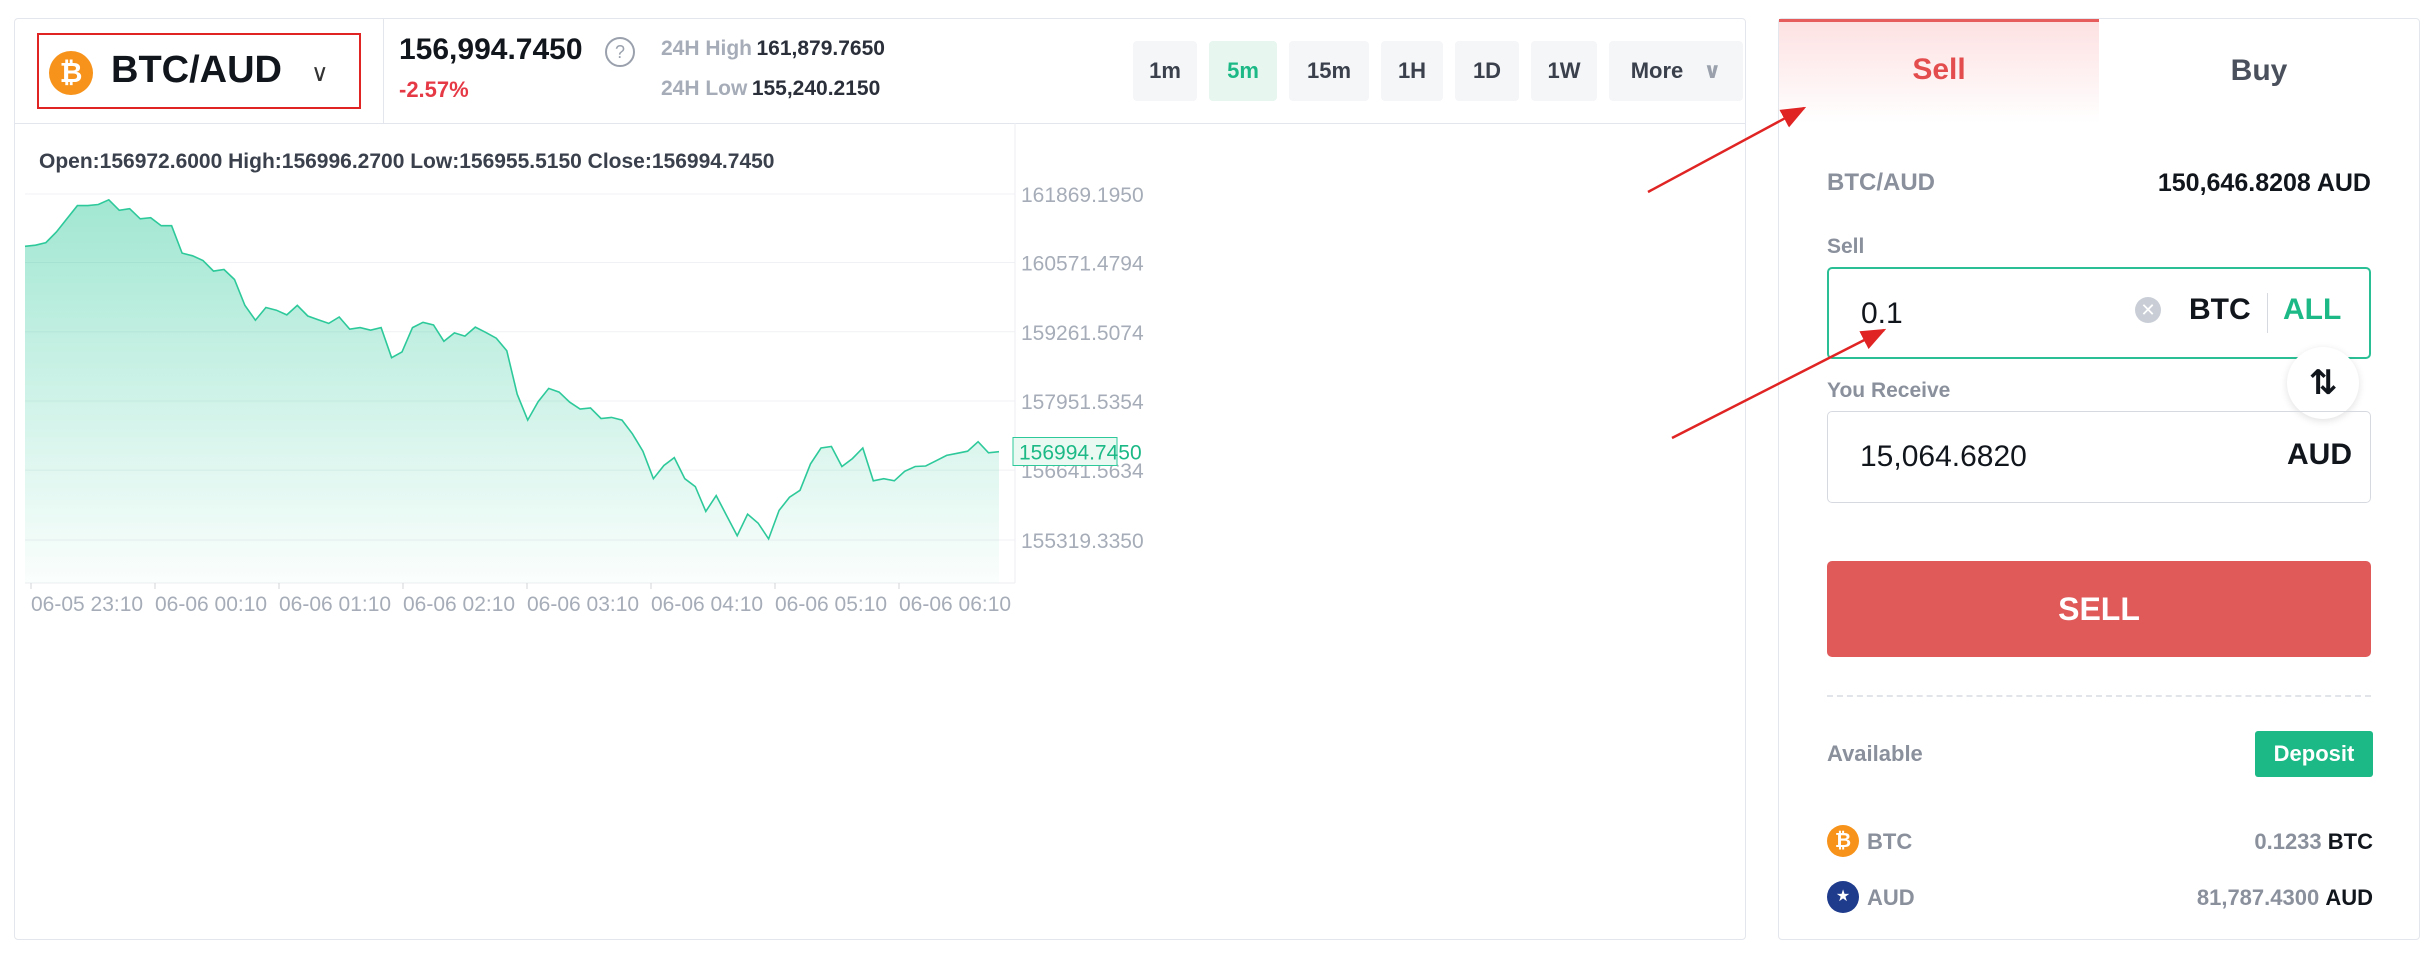  I want to click on current-price-tag: 156994.7450, so click(1080, 452).